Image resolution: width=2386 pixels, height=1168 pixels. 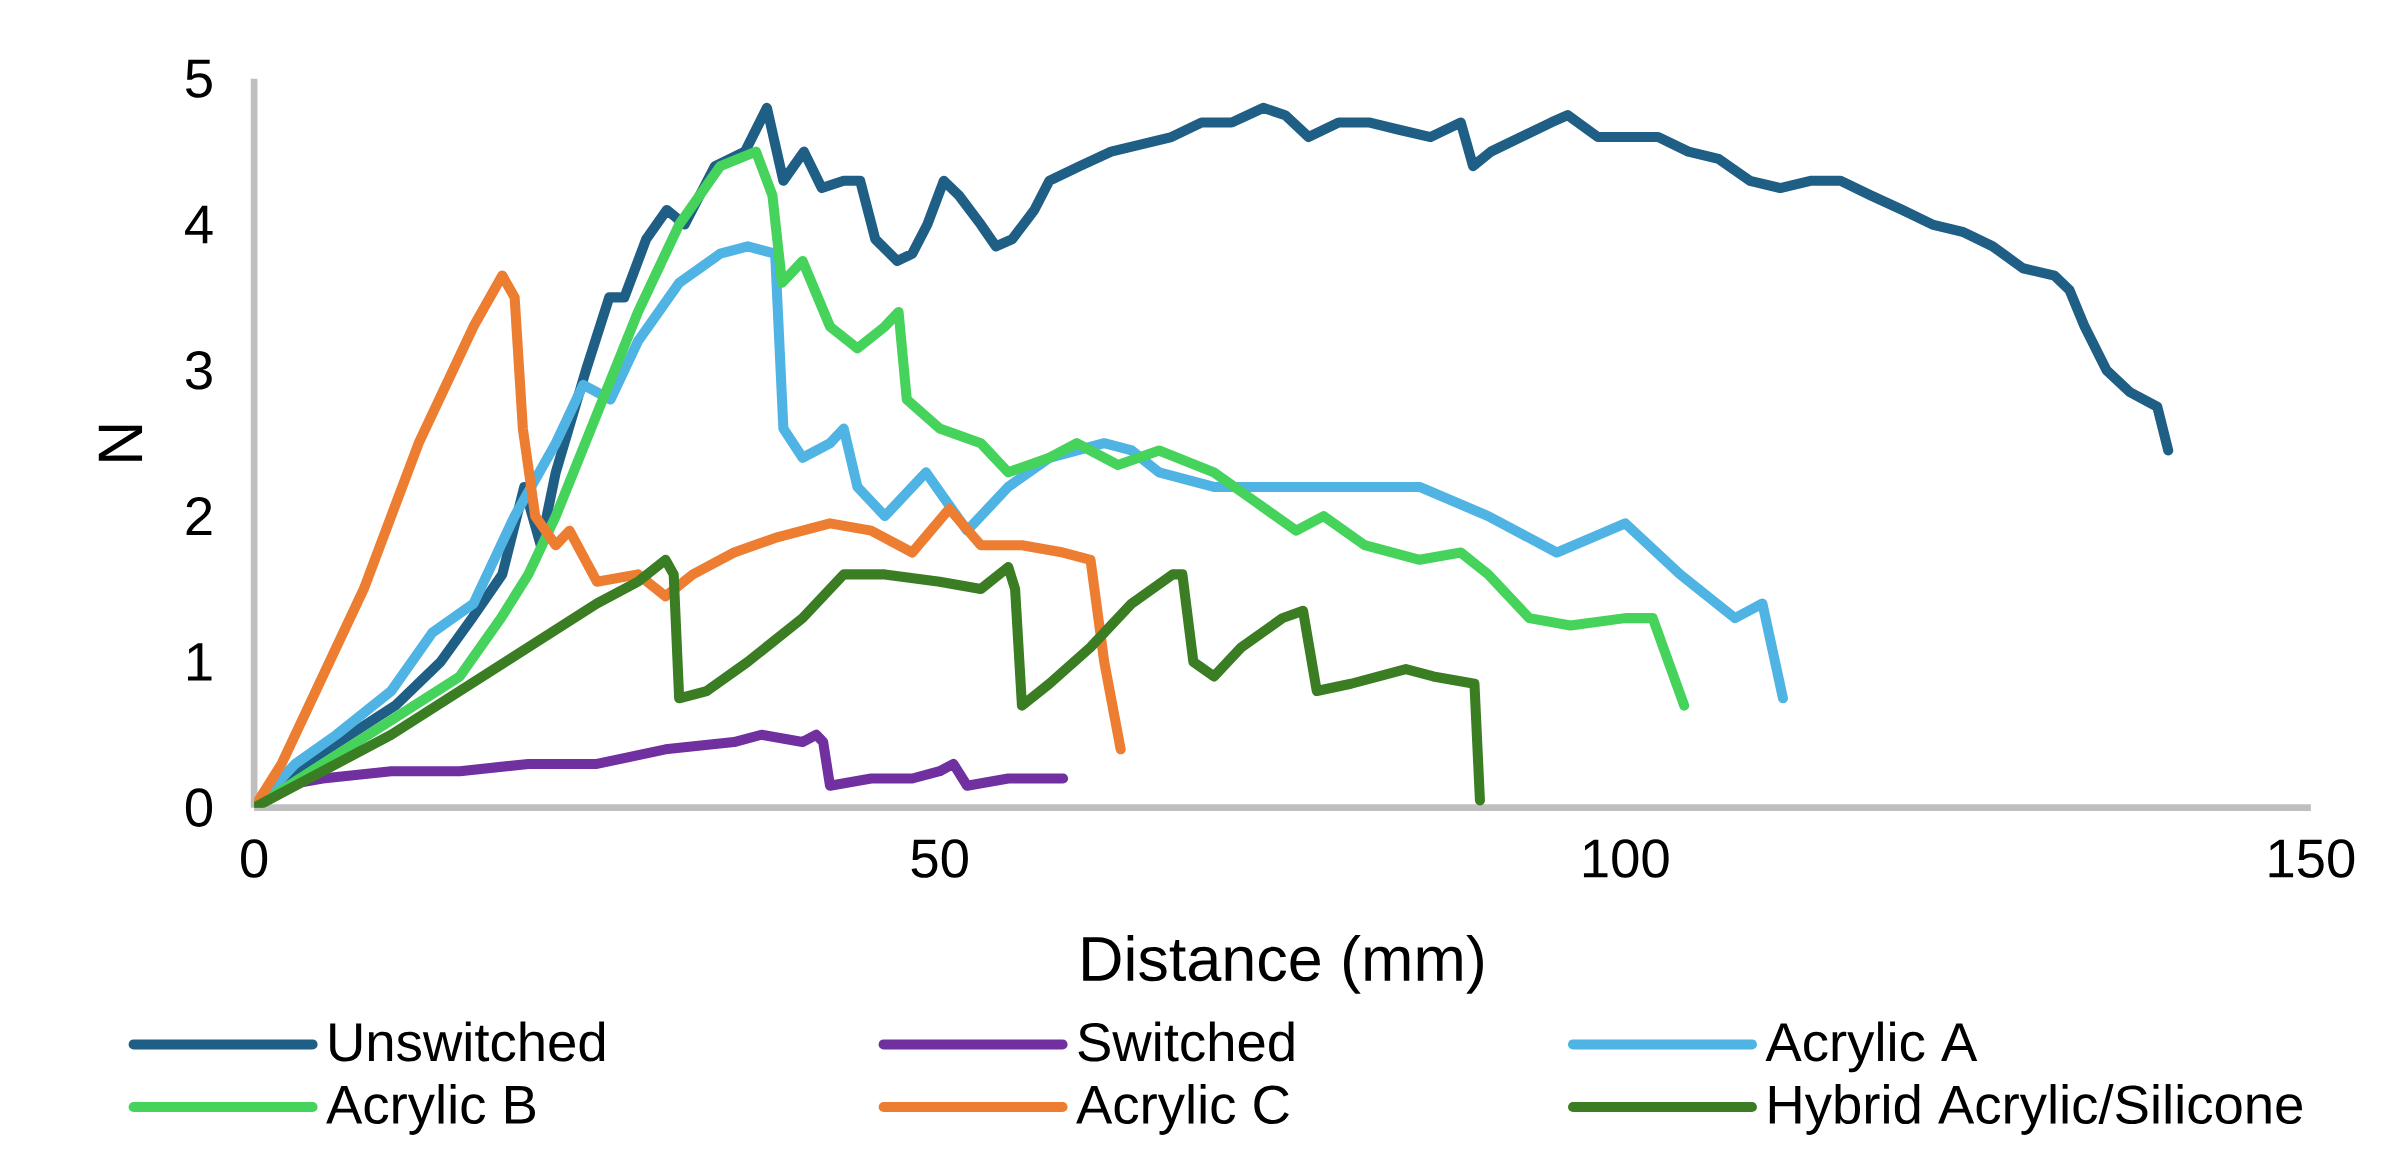 I want to click on x-tick-label: 50, so click(x=939, y=858).